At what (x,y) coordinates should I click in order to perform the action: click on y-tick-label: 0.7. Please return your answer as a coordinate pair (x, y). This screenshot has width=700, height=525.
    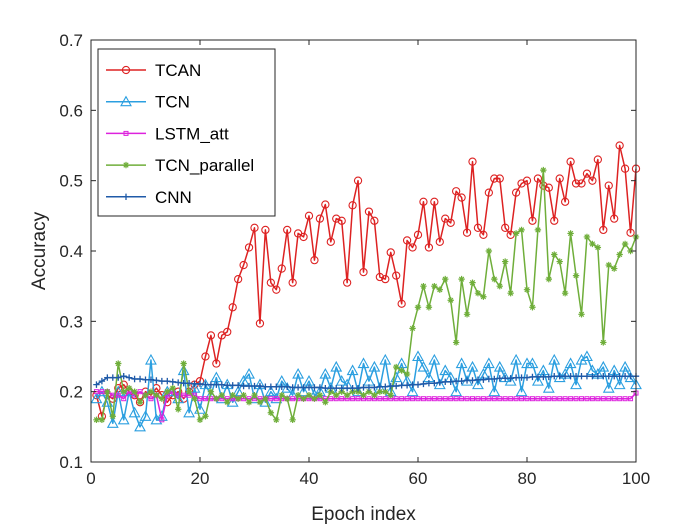
    Looking at the image, I should click on (71, 40).